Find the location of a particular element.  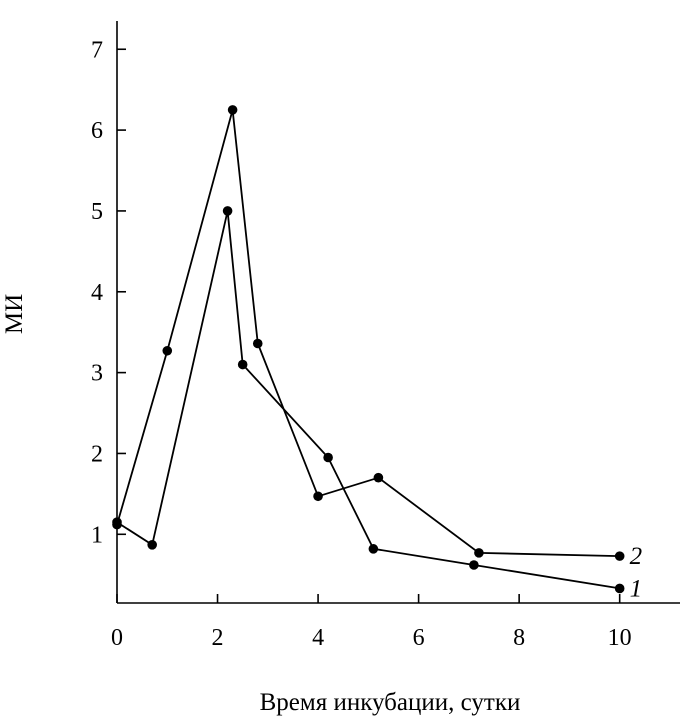

y-tick-label: 1 is located at coordinates (97, 535).